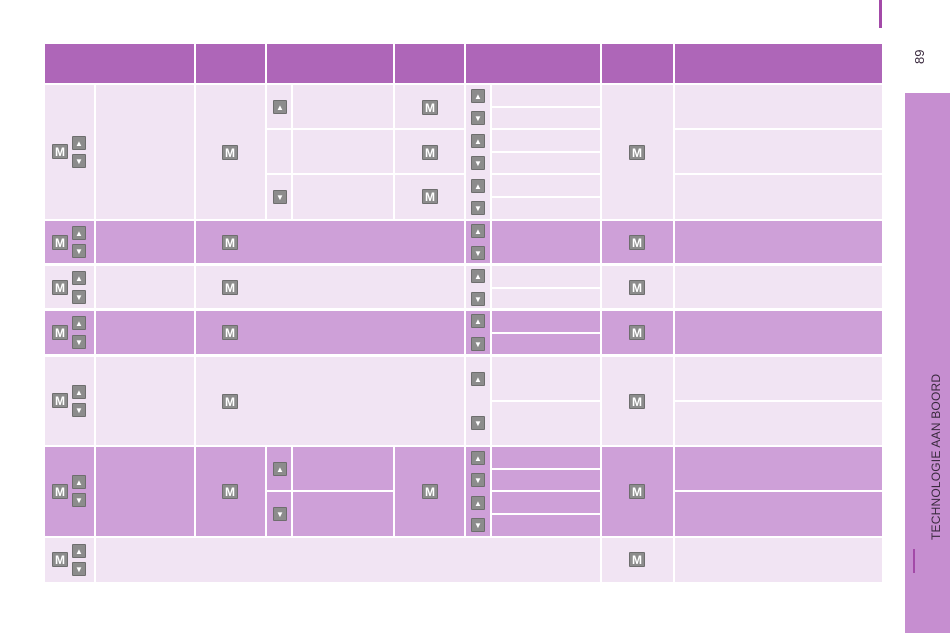  I want to click on section-title: TECHNOLOGIE AAN BOORD, so click(936, 456).